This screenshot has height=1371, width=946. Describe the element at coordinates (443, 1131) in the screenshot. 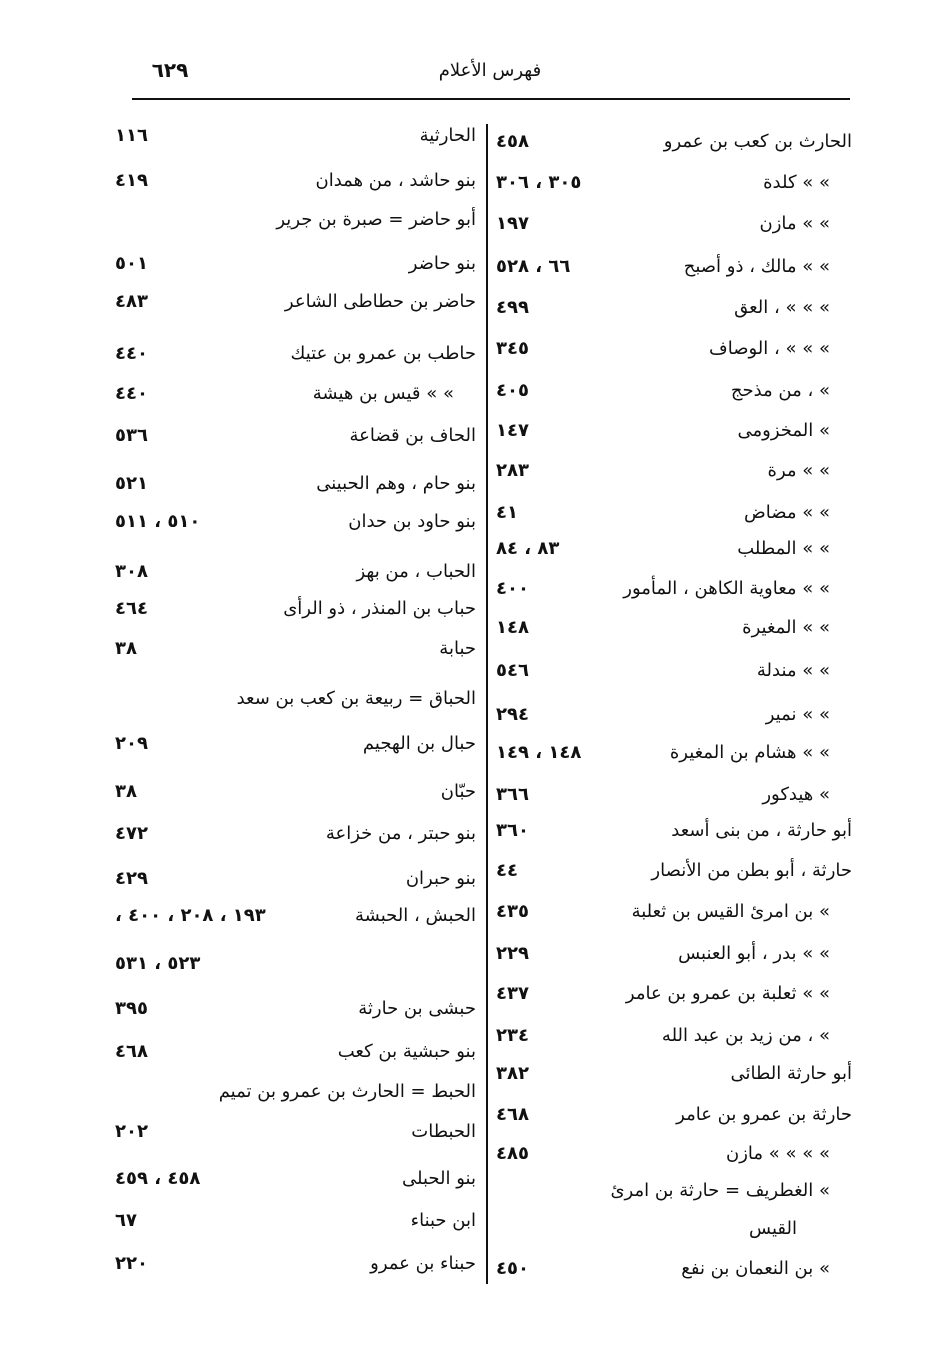

I see `left-column-entry-text: الحبطات` at that location.